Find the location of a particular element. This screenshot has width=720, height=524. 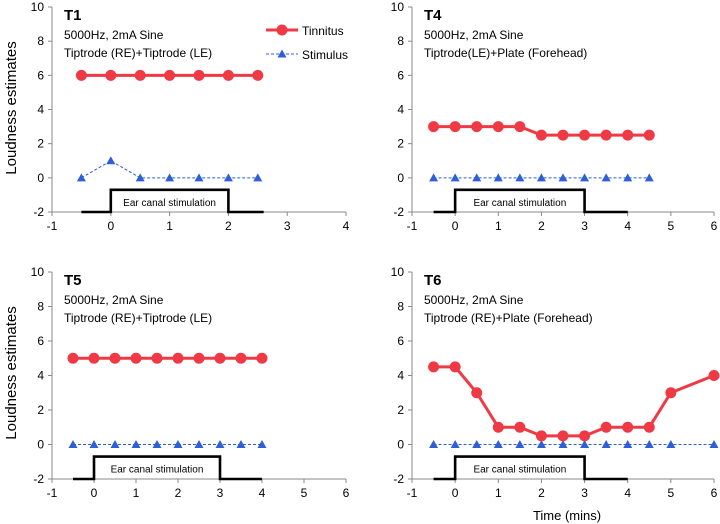

t5-y-tick-label: 0 is located at coordinates (40, 445).